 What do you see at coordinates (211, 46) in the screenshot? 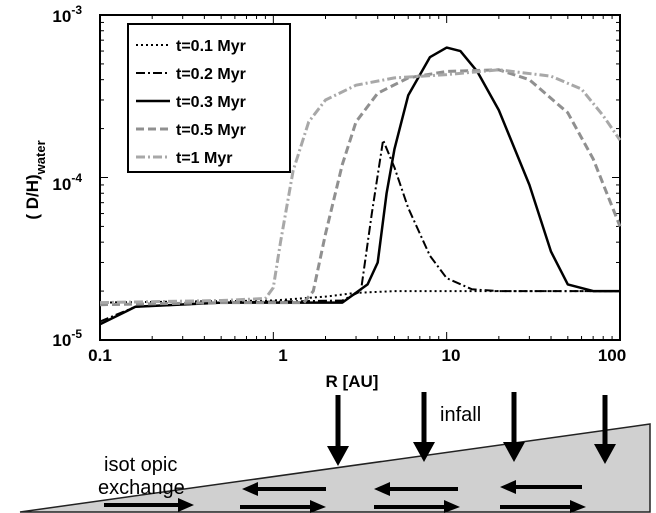
I see `legend-label: t=0.1 Myr` at bounding box center [211, 46].